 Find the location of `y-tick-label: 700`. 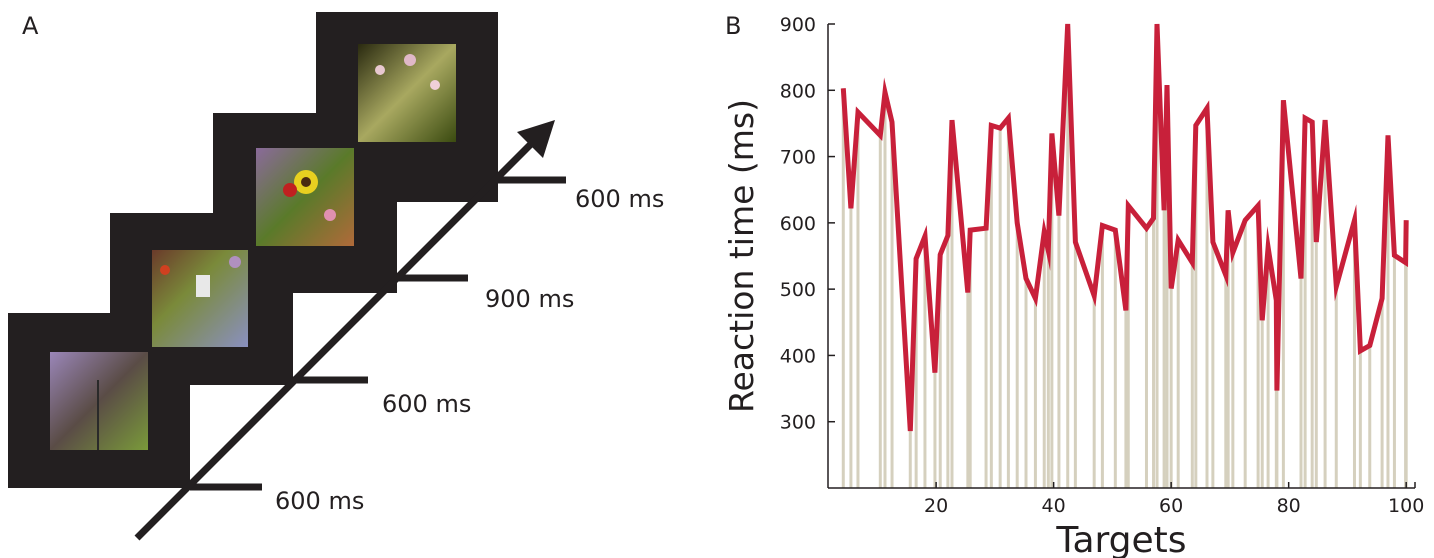

y-tick-label: 700 is located at coordinates (798, 158).